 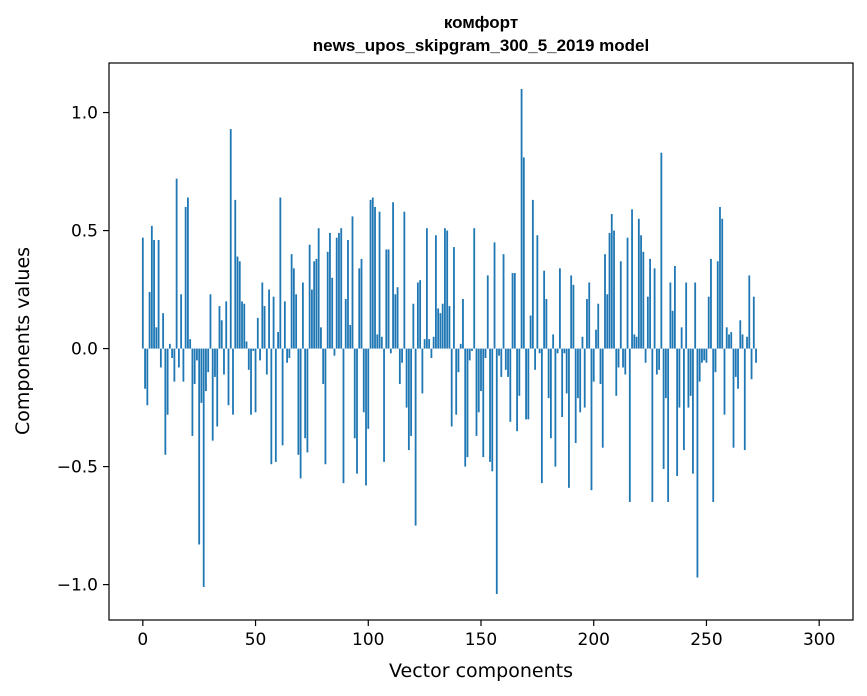 I want to click on x-axis-label: Vector components, so click(x=481, y=671).